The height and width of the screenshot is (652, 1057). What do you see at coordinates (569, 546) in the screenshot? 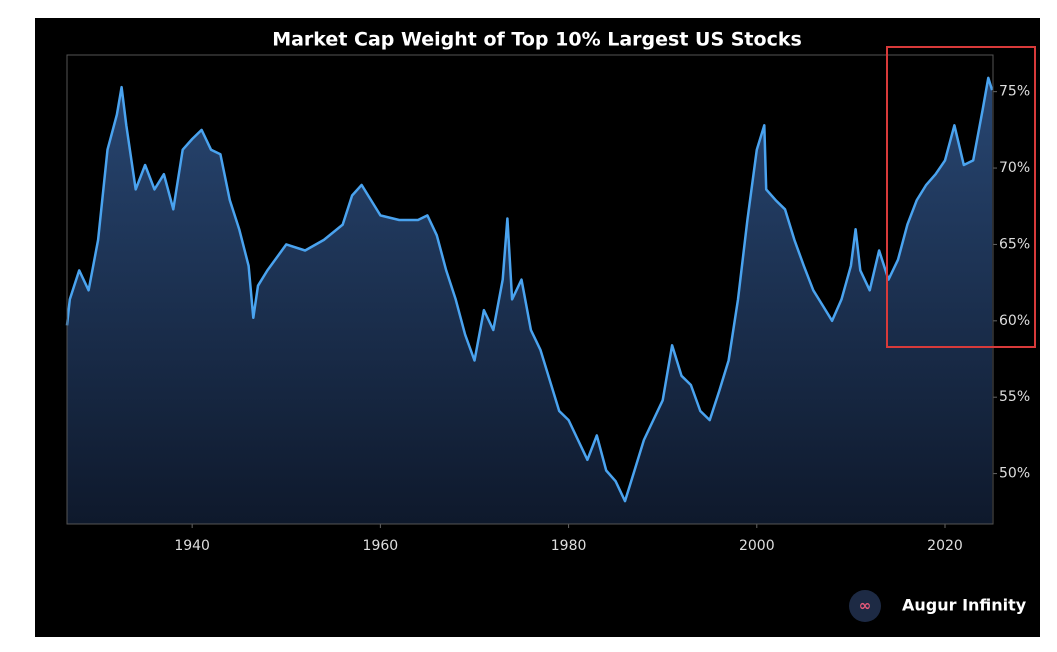
I see `x-tick-label: 1980` at bounding box center [569, 546].